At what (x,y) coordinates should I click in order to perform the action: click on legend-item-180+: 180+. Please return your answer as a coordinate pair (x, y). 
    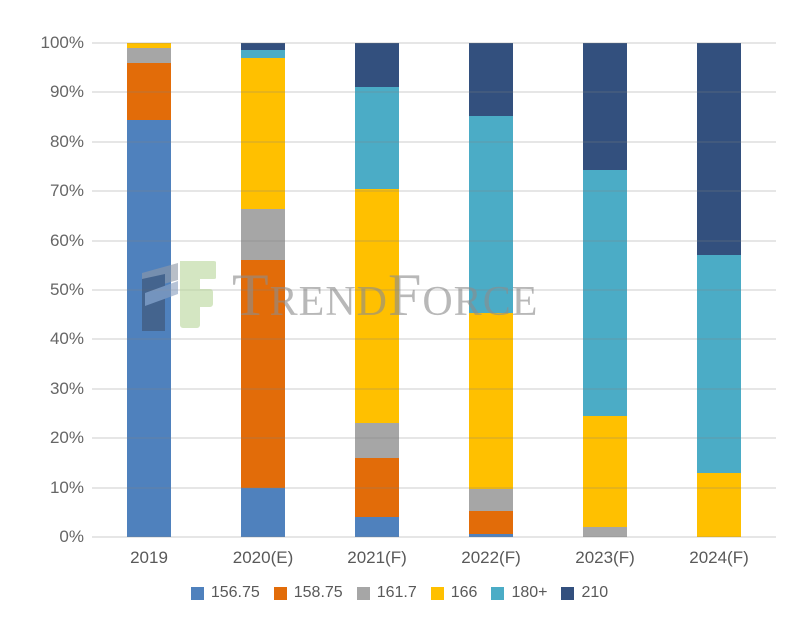
    Looking at the image, I should click on (519, 593).